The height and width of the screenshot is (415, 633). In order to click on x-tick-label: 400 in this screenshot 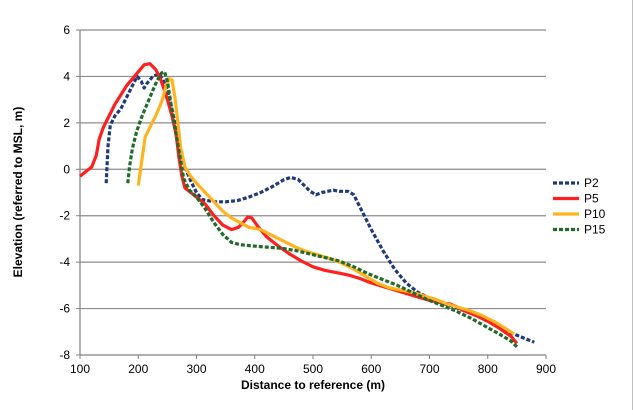, I will do `click(255, 369)`.